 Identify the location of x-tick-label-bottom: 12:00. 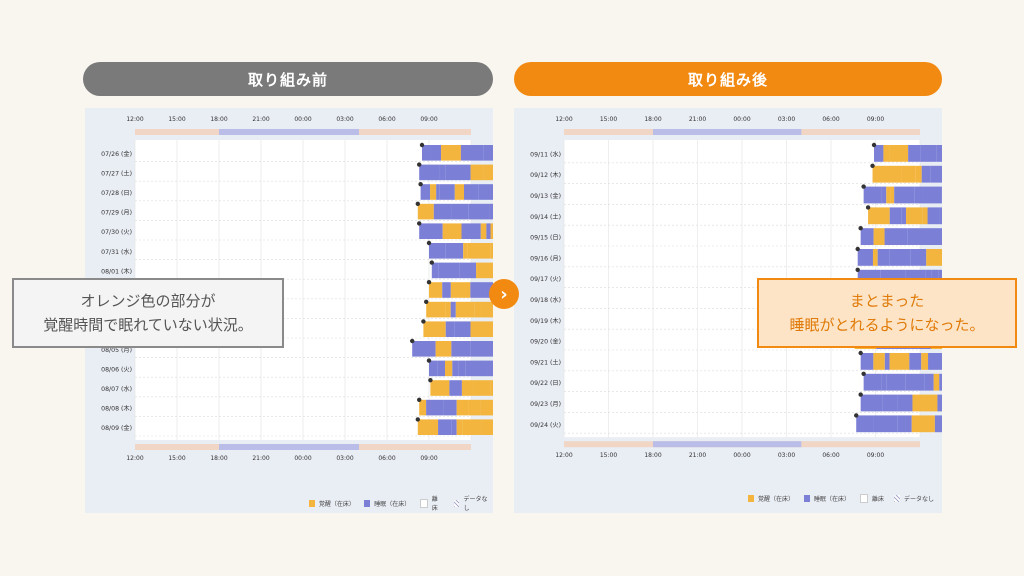
(134, 458).